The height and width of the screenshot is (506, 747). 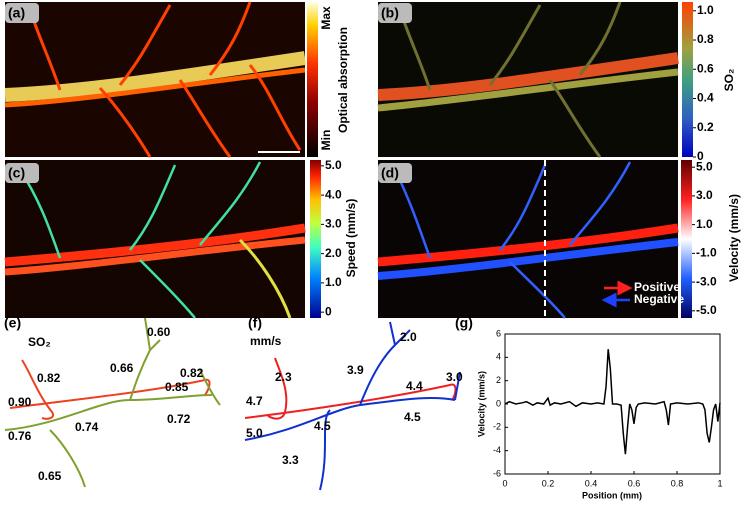 I want to click on value-annotation: 0.85, so click(x=177, y=387).